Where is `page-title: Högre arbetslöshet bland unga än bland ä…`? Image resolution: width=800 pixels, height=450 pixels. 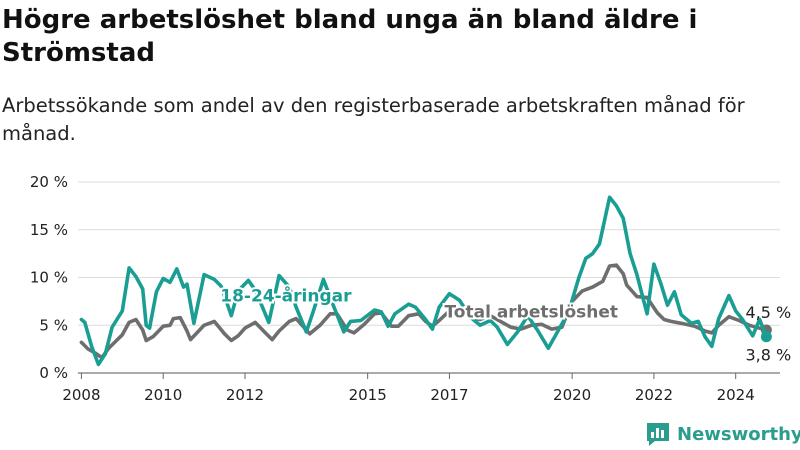
page-title: Högre arbetslöshet bland unga än bland ä… is located at coordinates (350, 36).